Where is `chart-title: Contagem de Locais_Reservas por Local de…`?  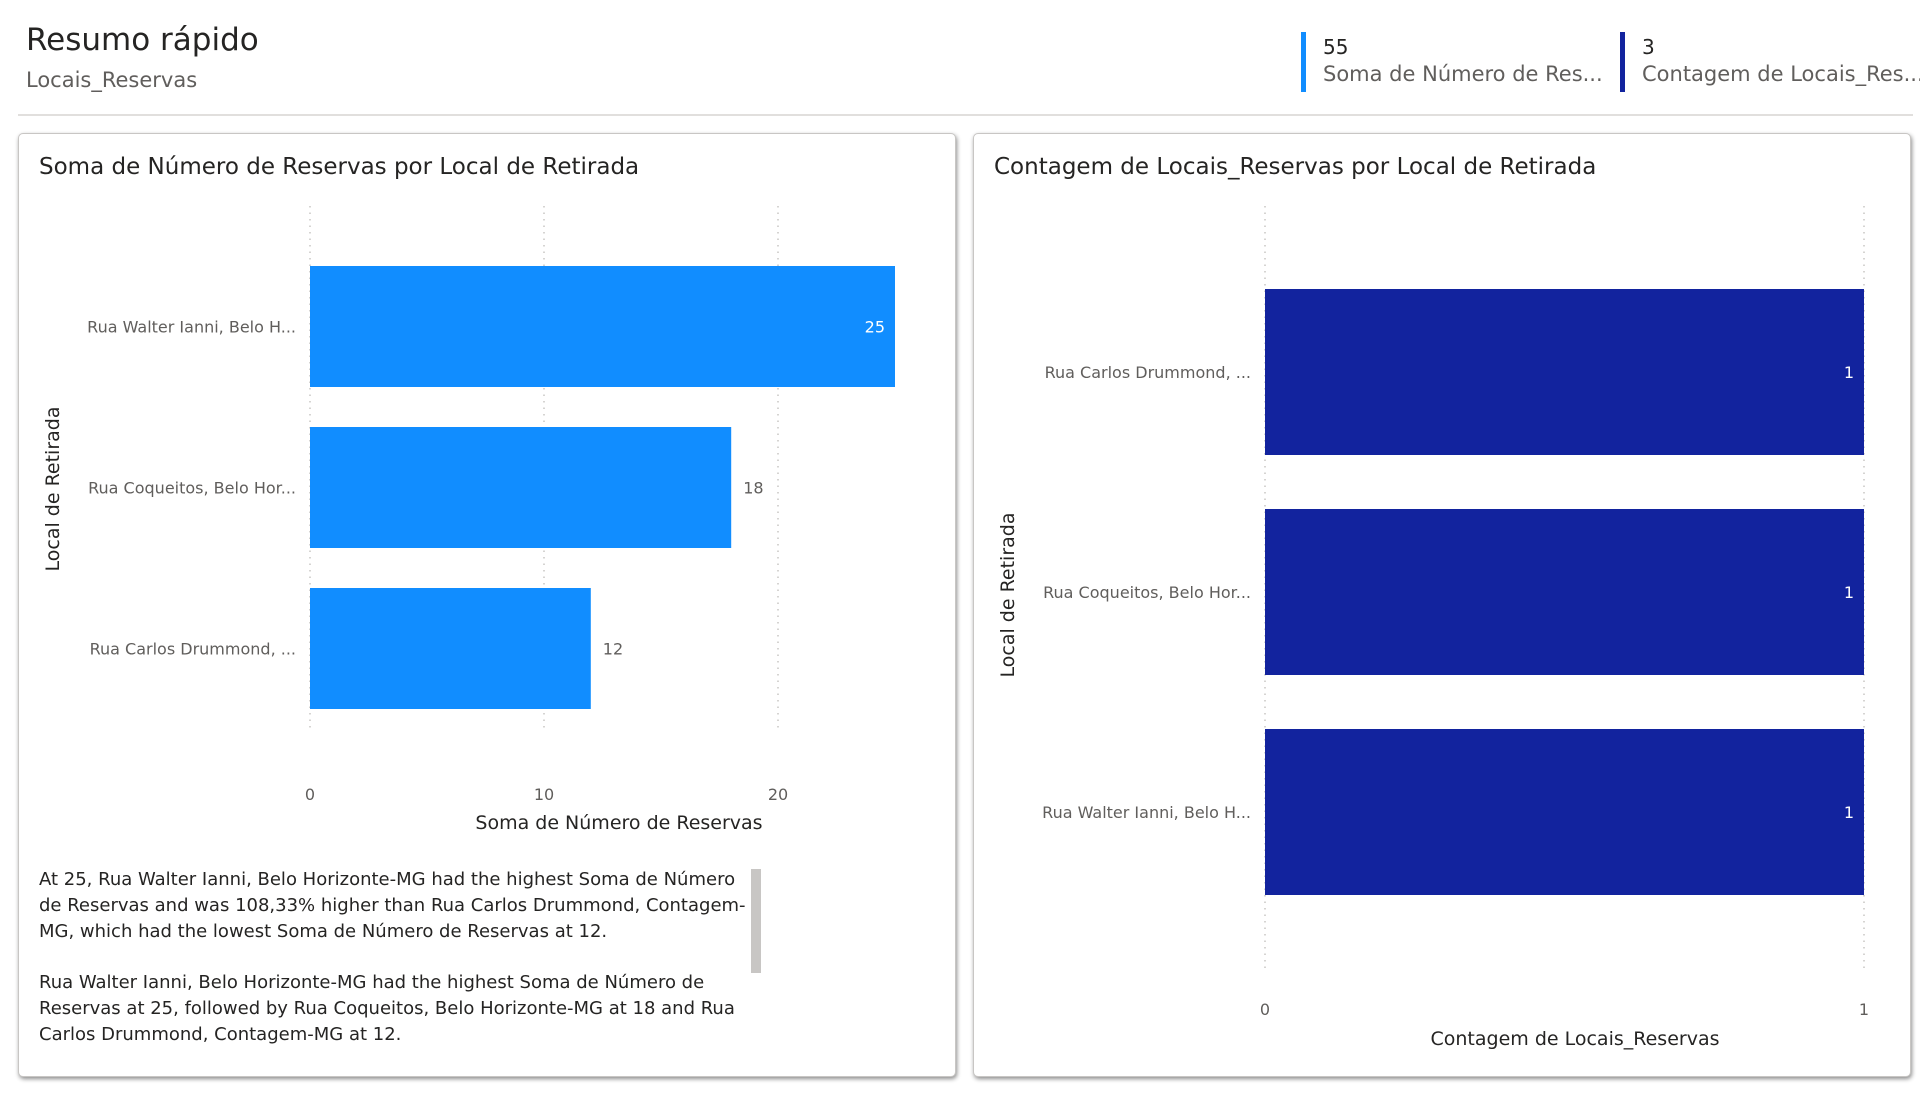
chart-title: Contagem de Locais_Reservas por Local de… is located at coordinates (1295, 167).